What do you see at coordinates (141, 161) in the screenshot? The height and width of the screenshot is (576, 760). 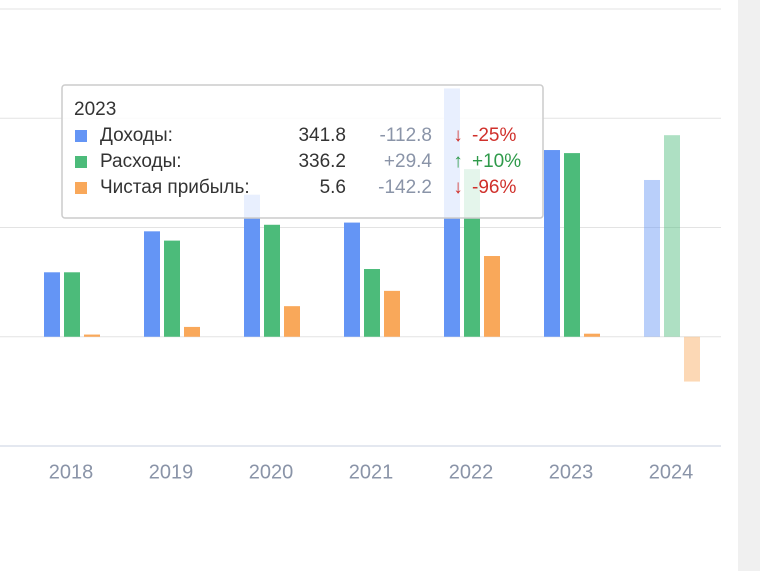 I see `series-name: Расходы:` at bounding box center [141, 161].